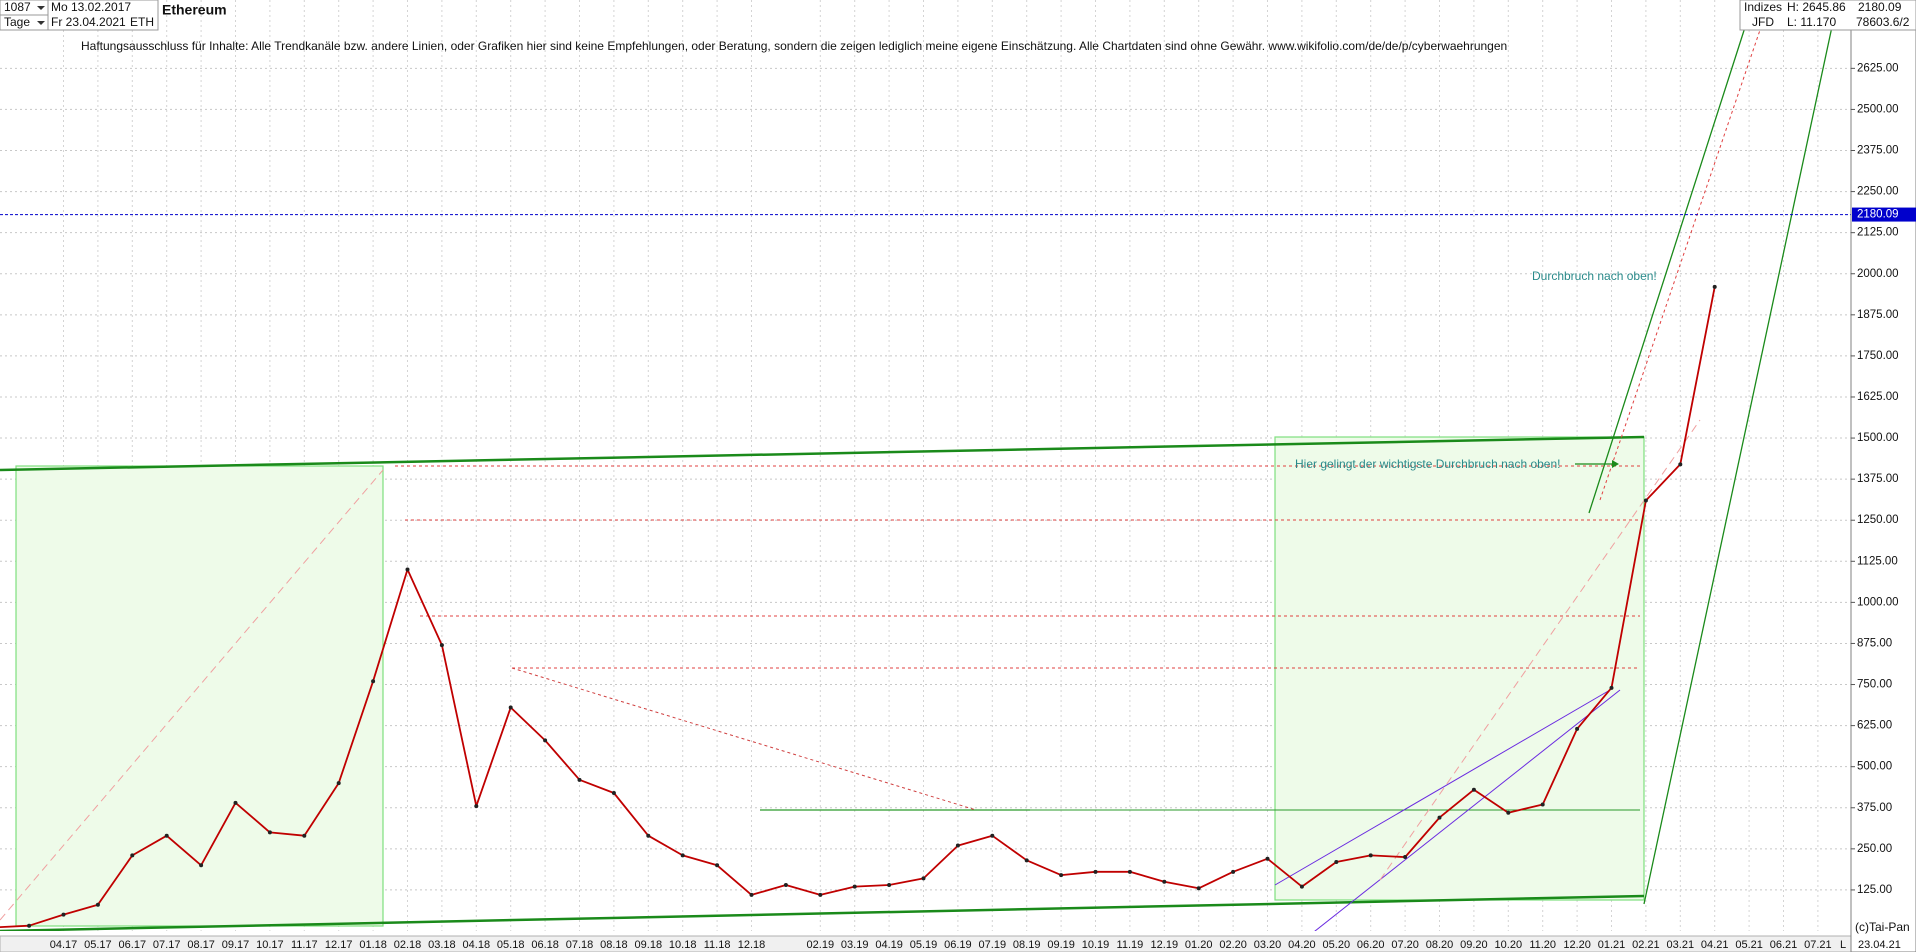  Describe the element at coordinates (1577, 945) in the screenshot. I see `x-tick-label: 12.20` at that location.